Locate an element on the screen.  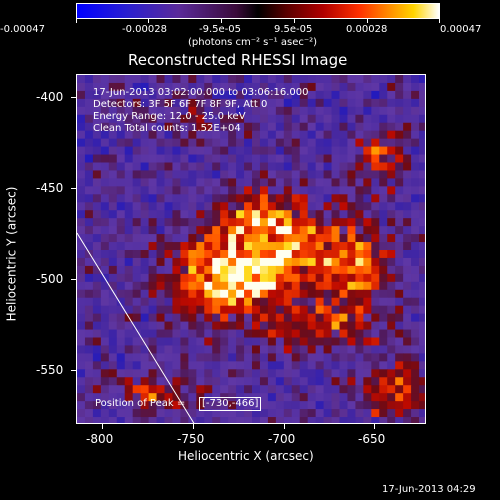
y-tick is located at coordinates (73, 188).